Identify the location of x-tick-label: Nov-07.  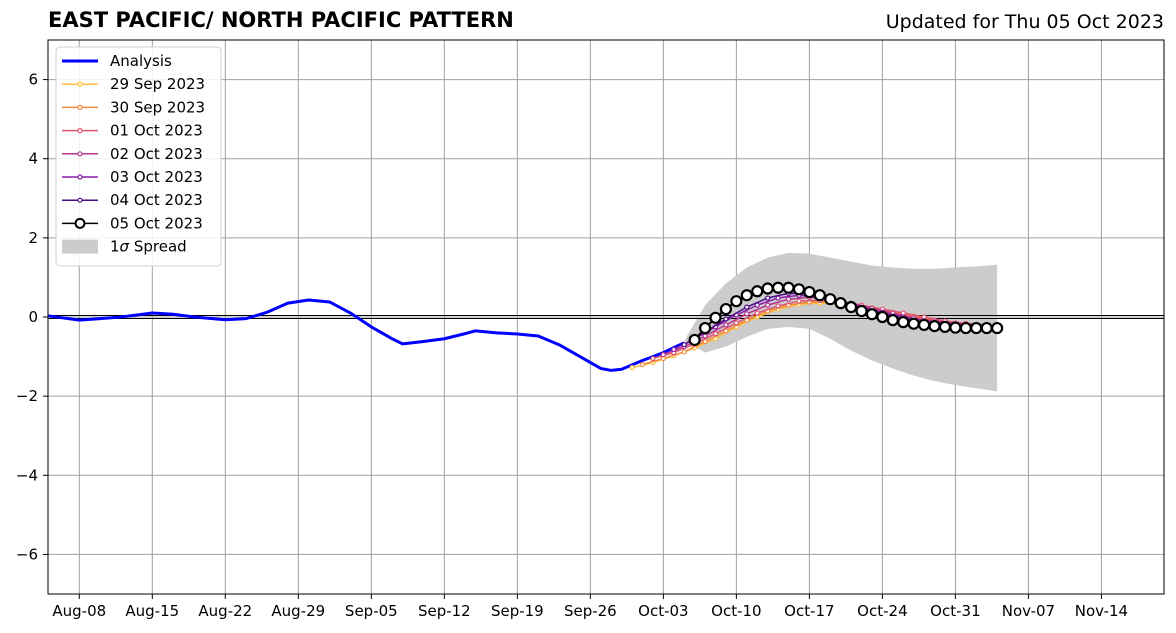
(1028, 611).